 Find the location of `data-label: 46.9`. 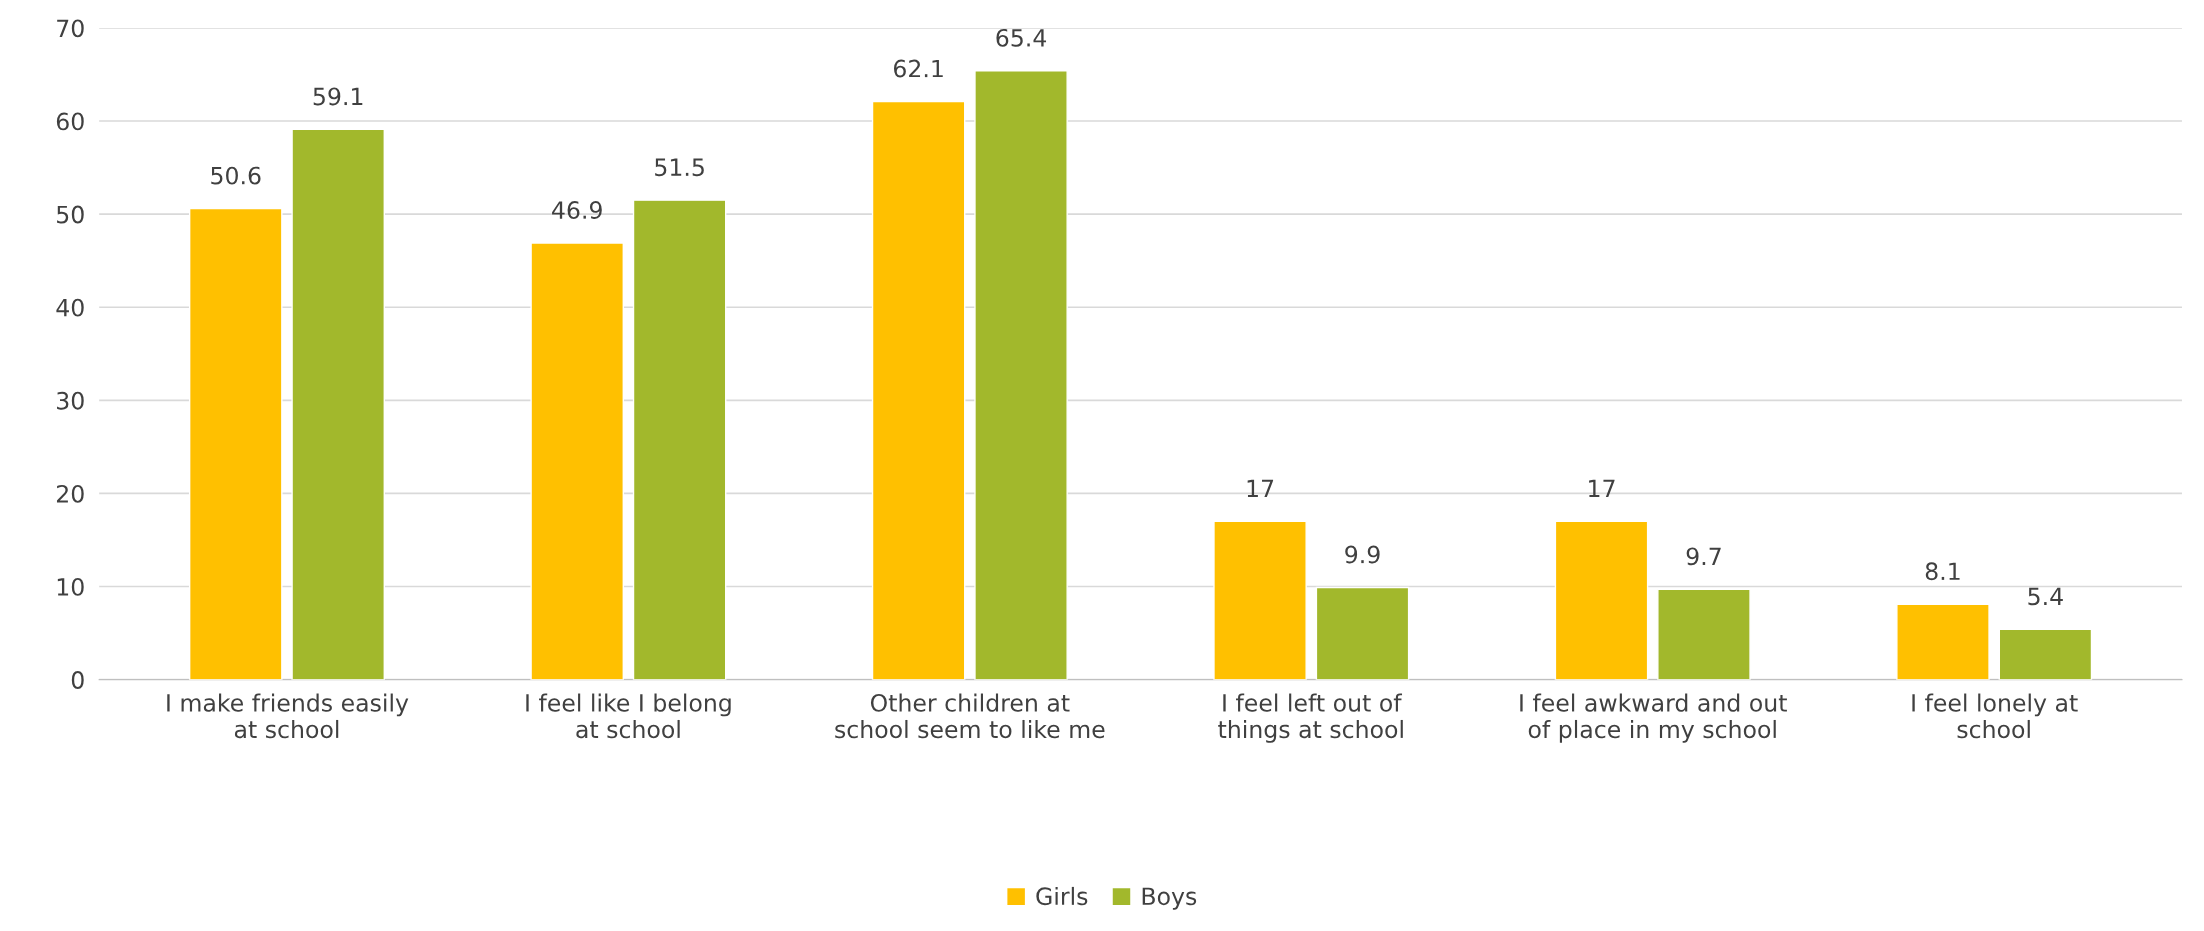

data-label: 46.9 is located at coordinates (577, 210).